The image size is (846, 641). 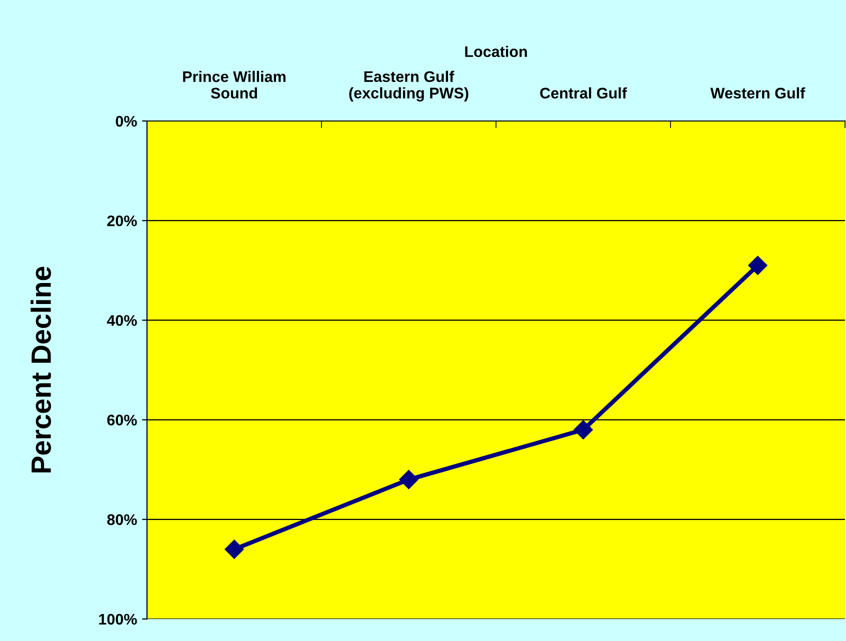 I want to click on x-axis-title: Location, so click(x=496, y=52).